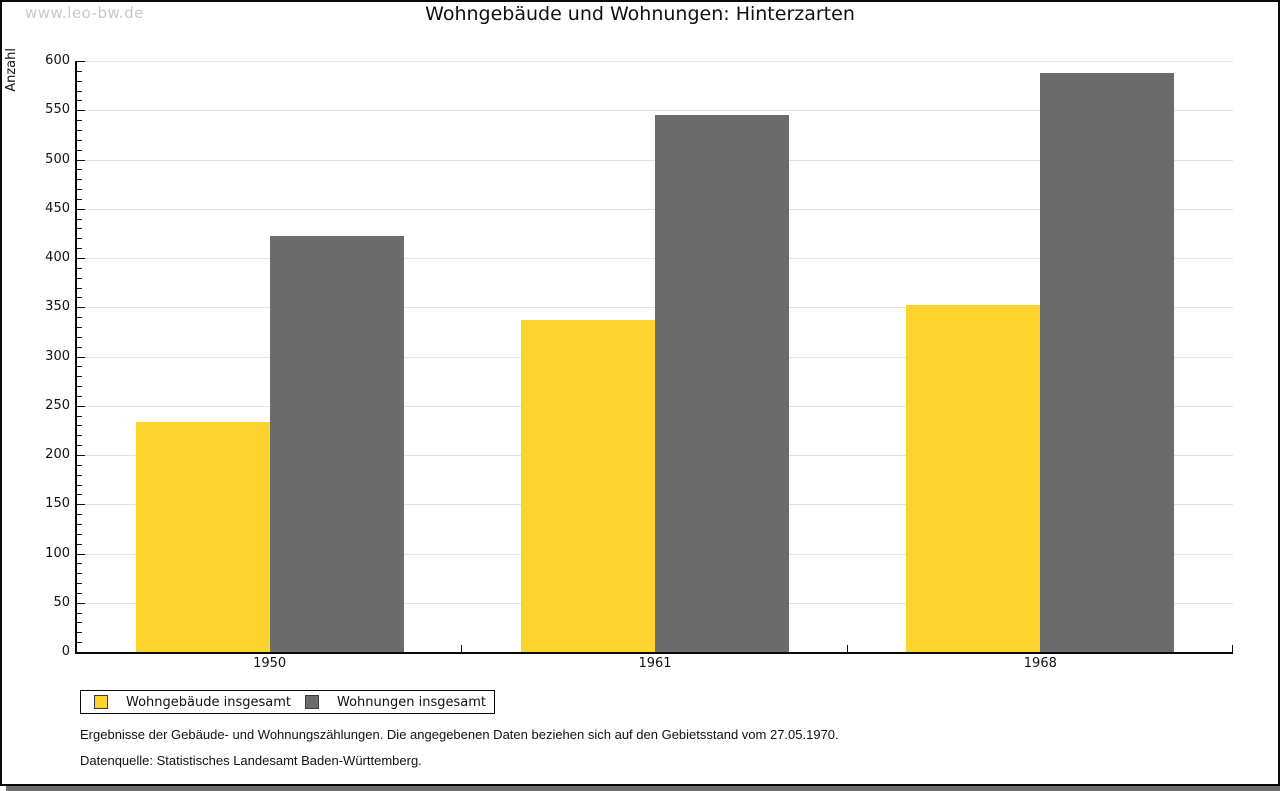  Describe the element at coordinates (84, 13) in the screenshot. I see `watermark-text: www.leo-bw.de` at that location.